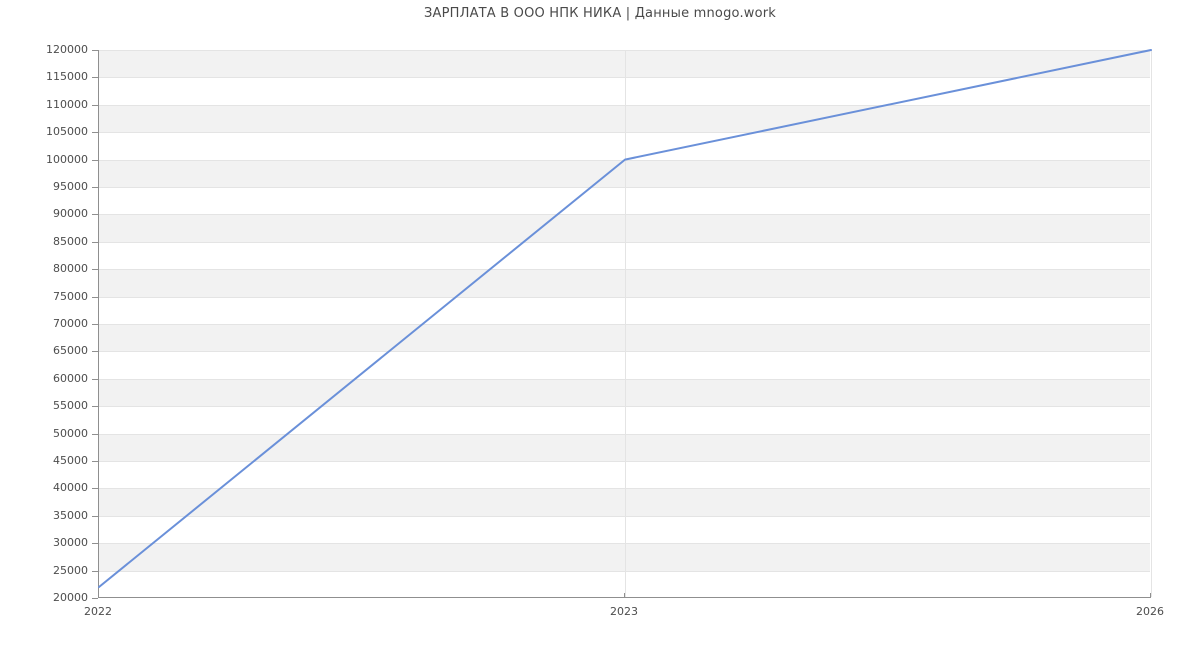  Describe the element at coordinates (70, 570) in the screenshot. I see `y-axis-label: 25000` at that location.